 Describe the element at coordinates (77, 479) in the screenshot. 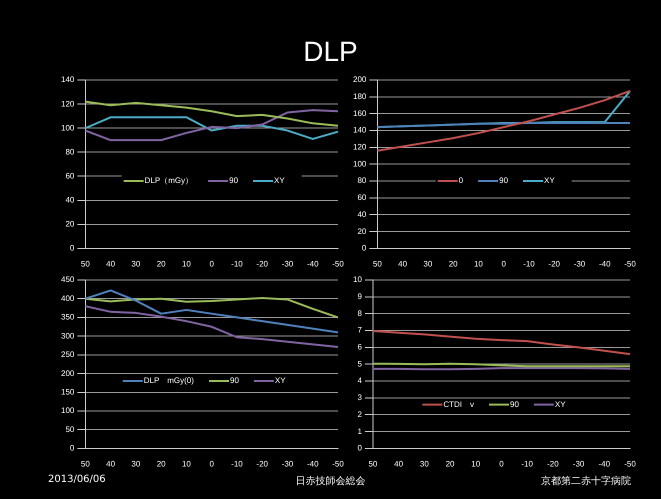

I see `text: 2013/06/06` at that location.